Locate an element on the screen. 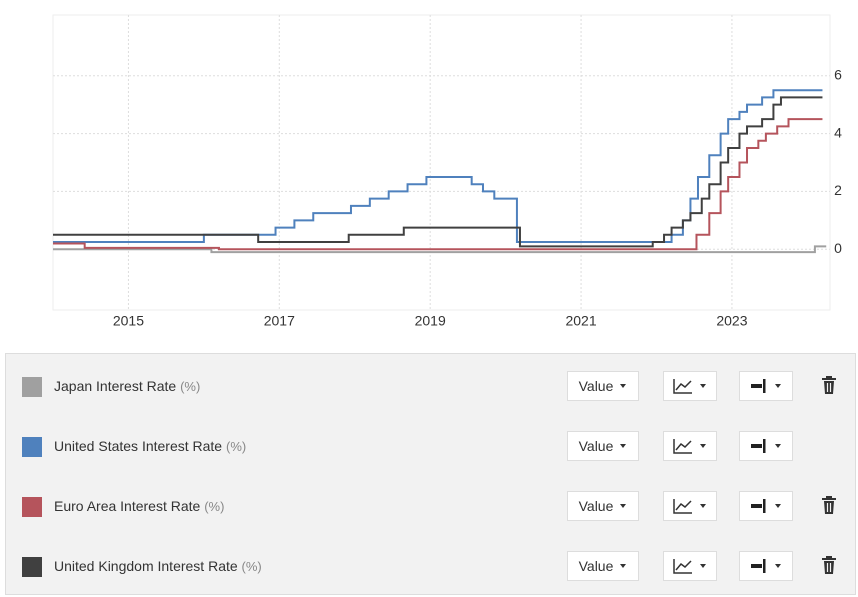  series-label: United States Interest Rate is located at coordinates (138, 446).